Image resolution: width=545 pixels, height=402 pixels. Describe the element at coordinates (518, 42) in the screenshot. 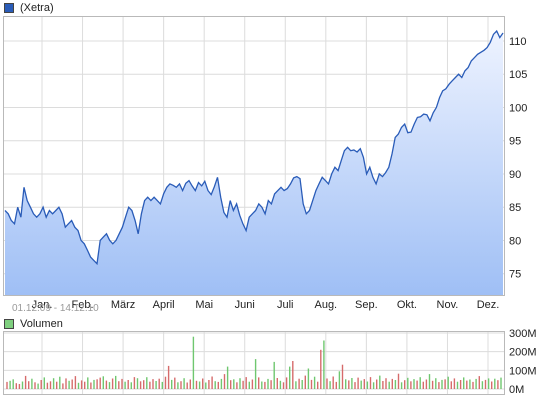

I see `y-tick-label: 110` at that location.